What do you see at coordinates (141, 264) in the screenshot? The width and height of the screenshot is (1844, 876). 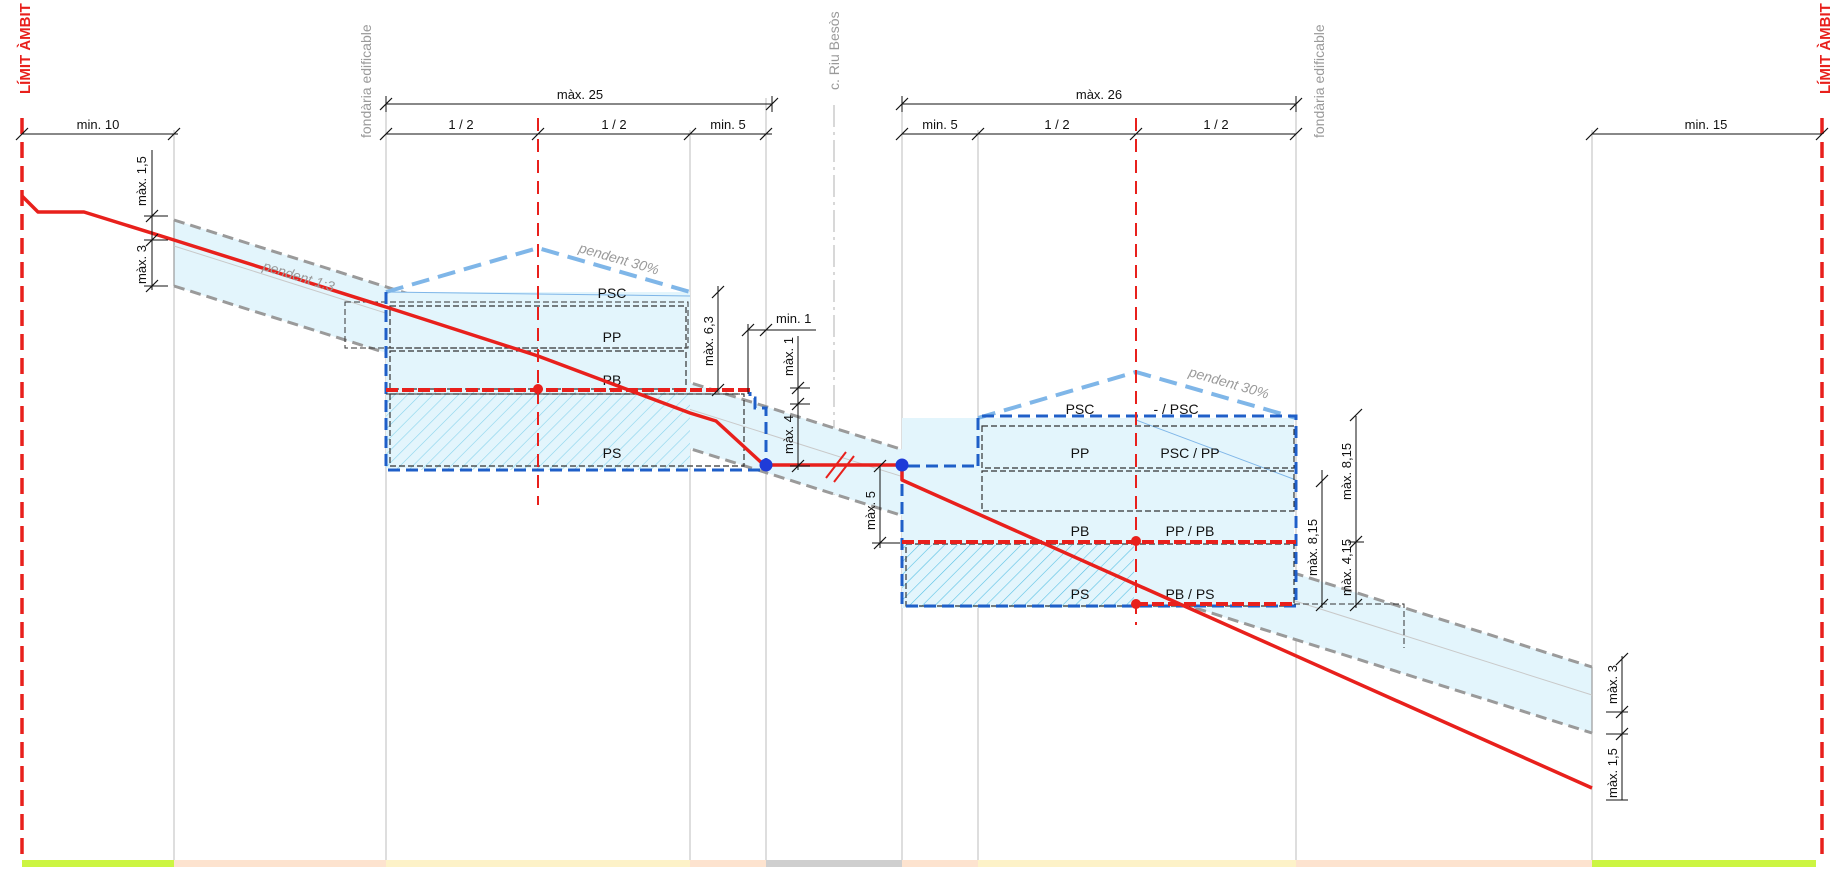 I see `dim-max3-left: màx. 3` at bounding box center [141, 264].